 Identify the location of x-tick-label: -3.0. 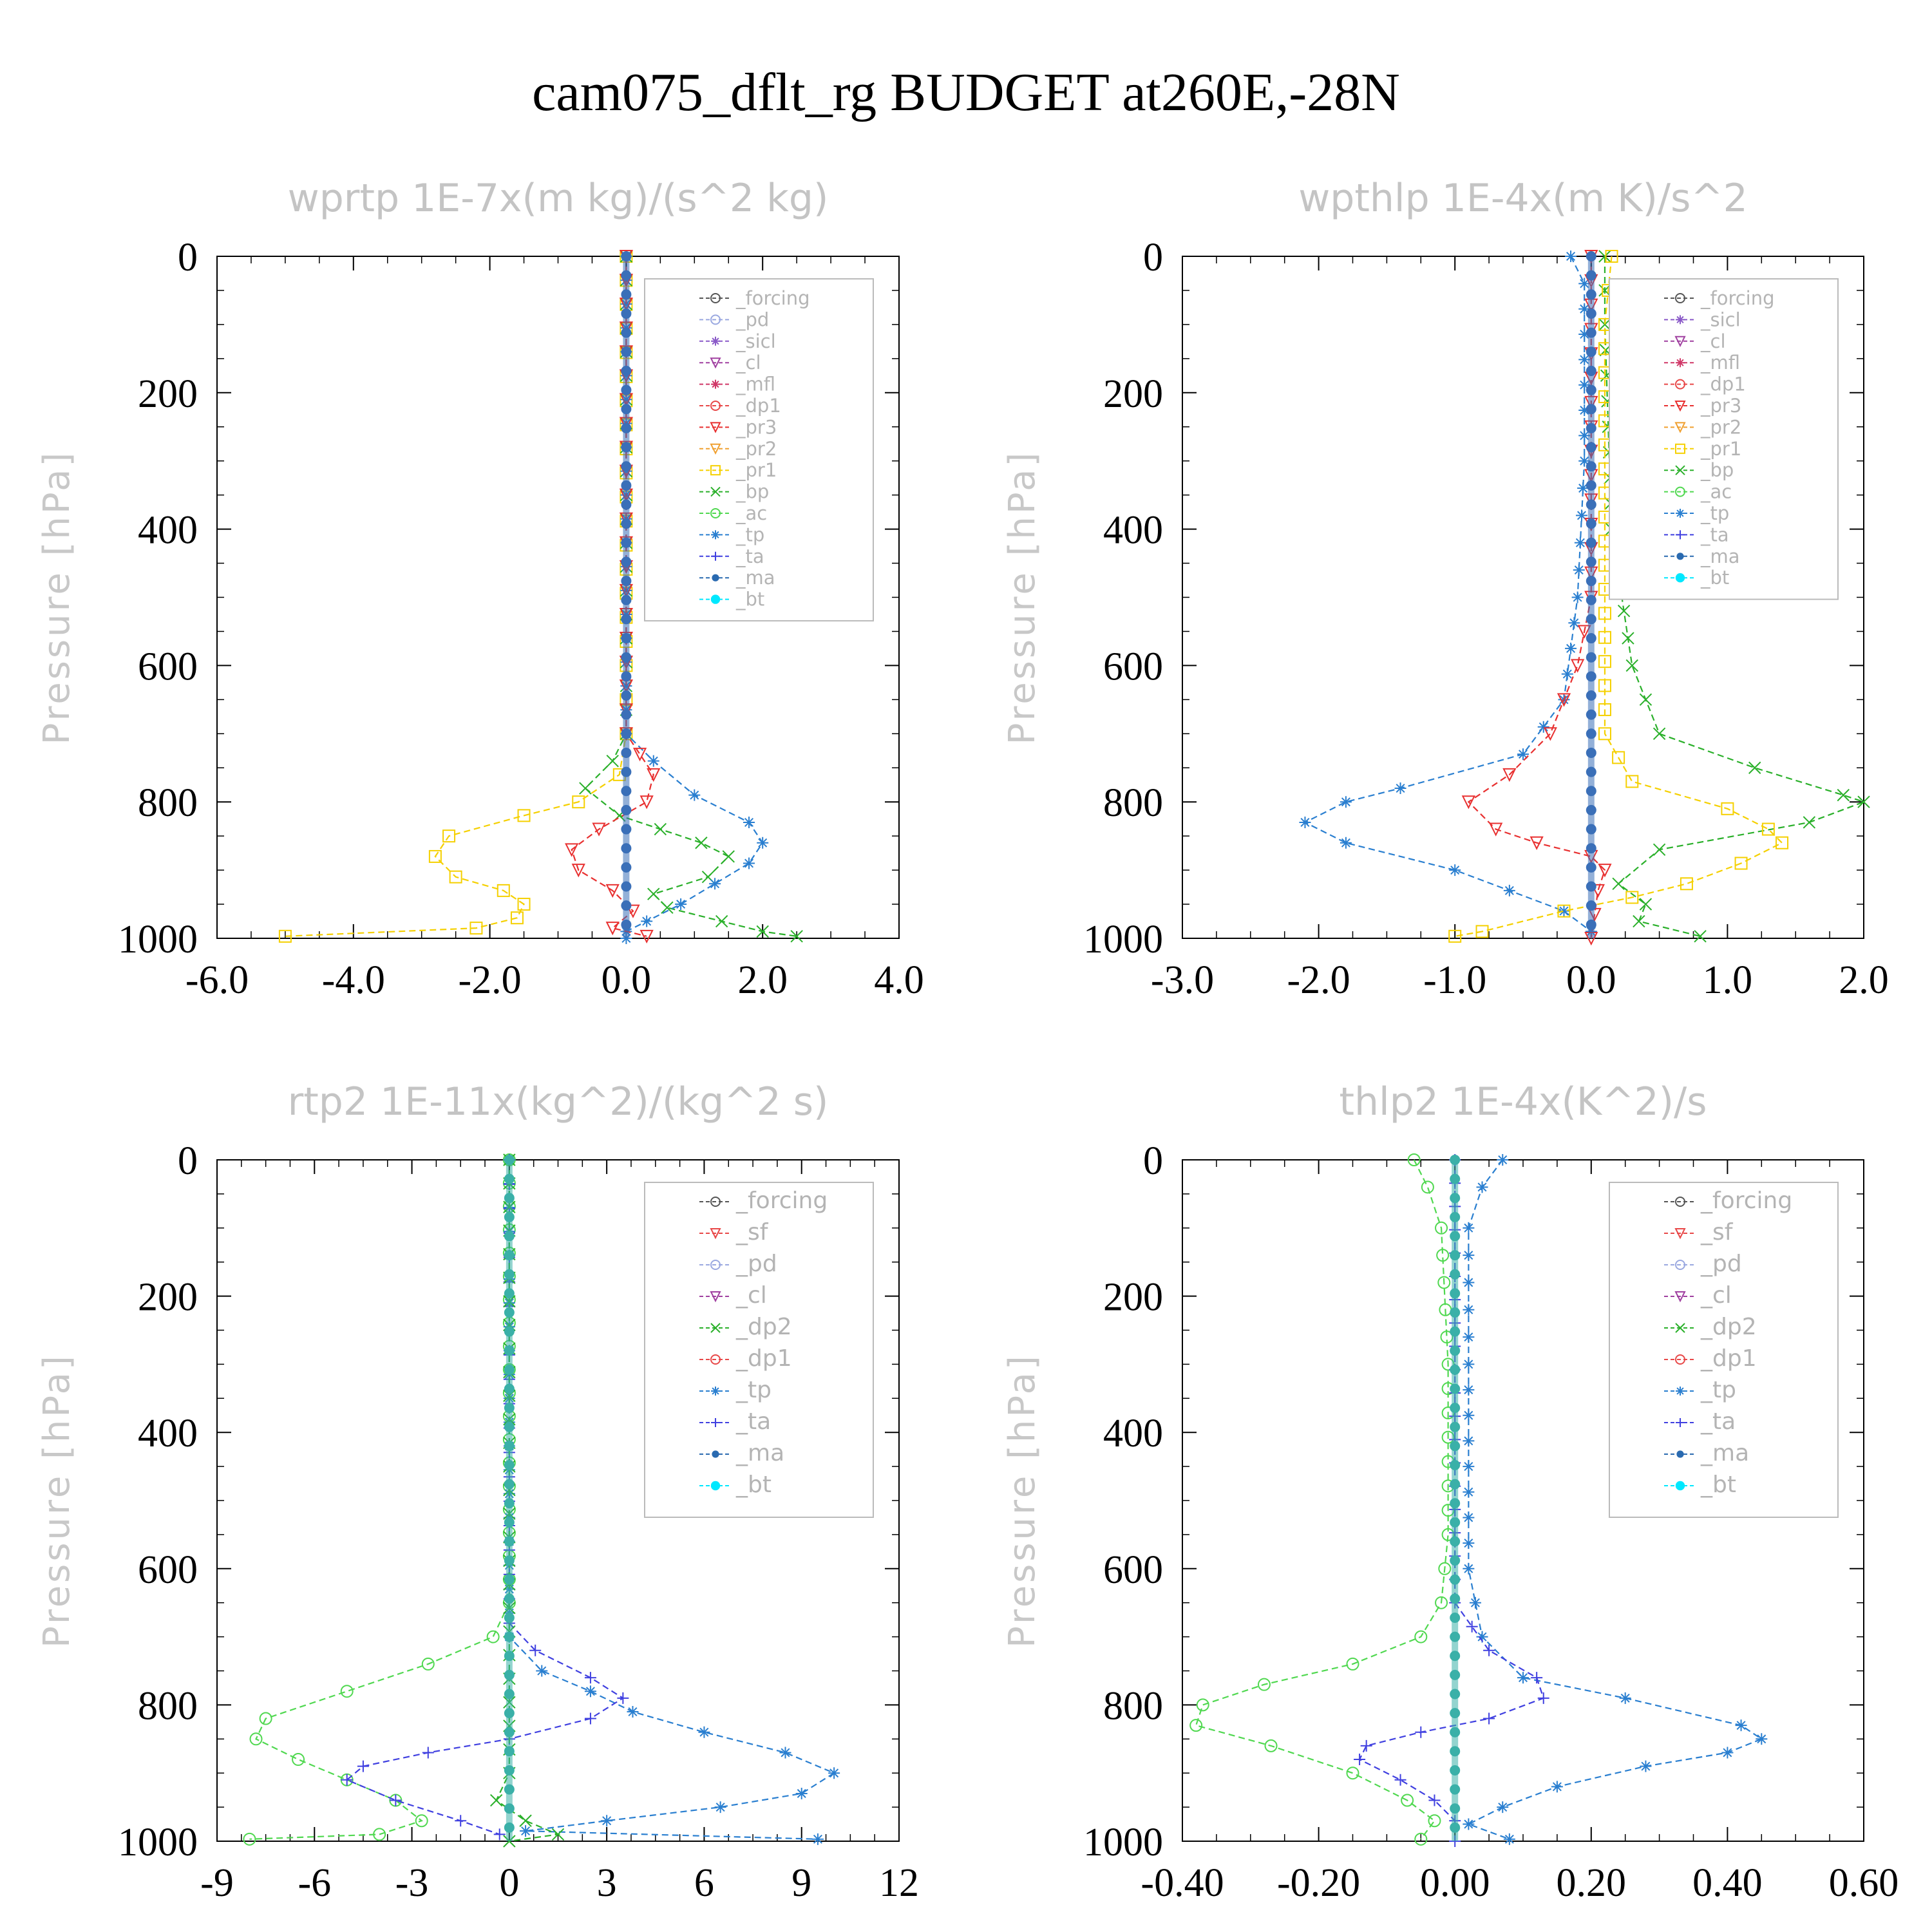
(1182, 980).